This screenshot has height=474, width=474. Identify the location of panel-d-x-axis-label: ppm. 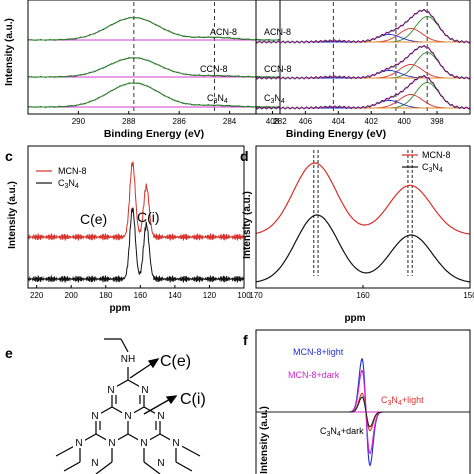
(354, 318).